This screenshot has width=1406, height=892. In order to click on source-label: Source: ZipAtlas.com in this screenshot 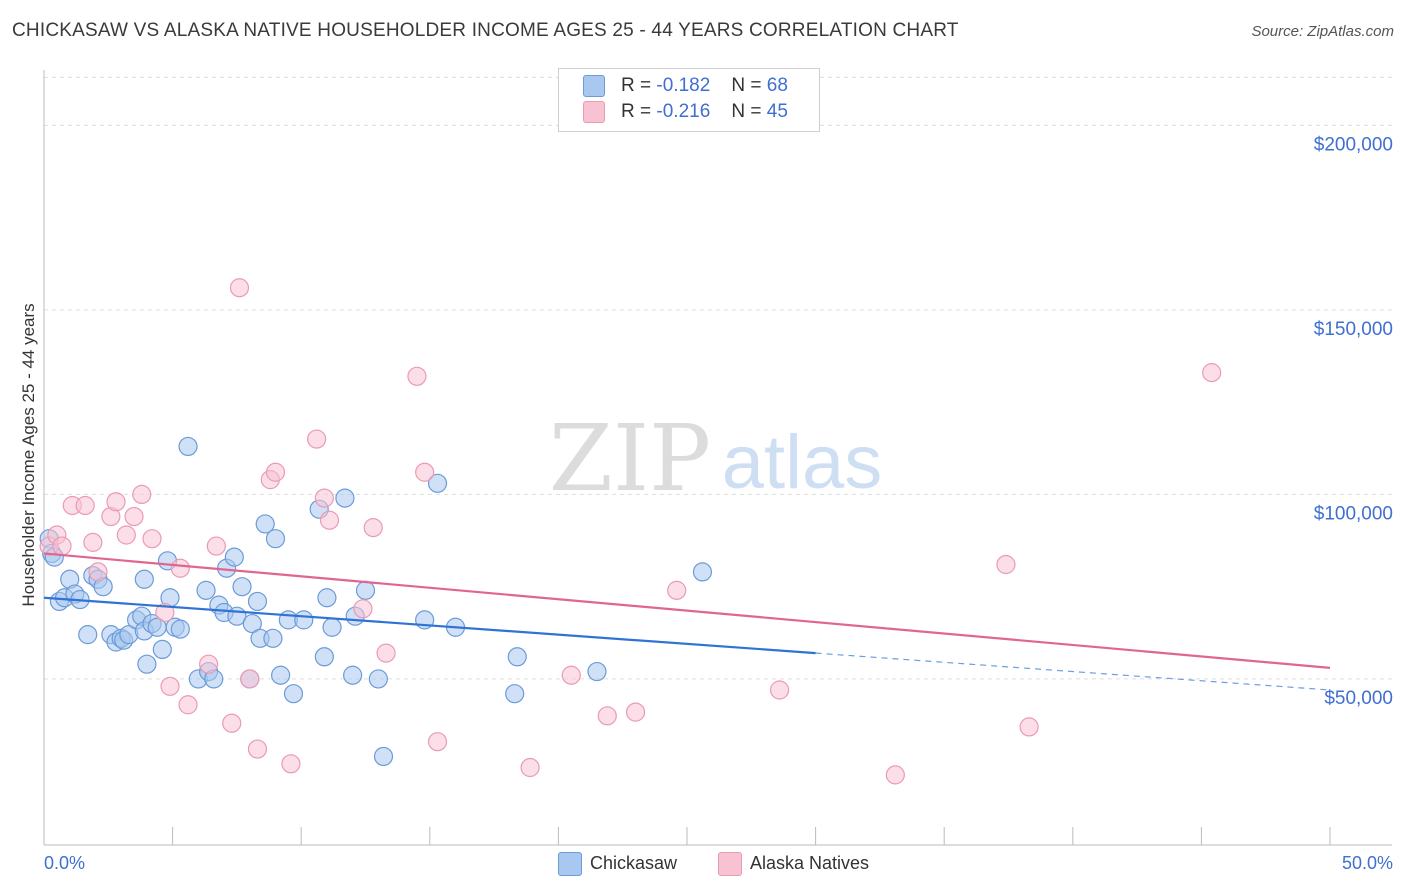, I will do `click(1322, 31)`.